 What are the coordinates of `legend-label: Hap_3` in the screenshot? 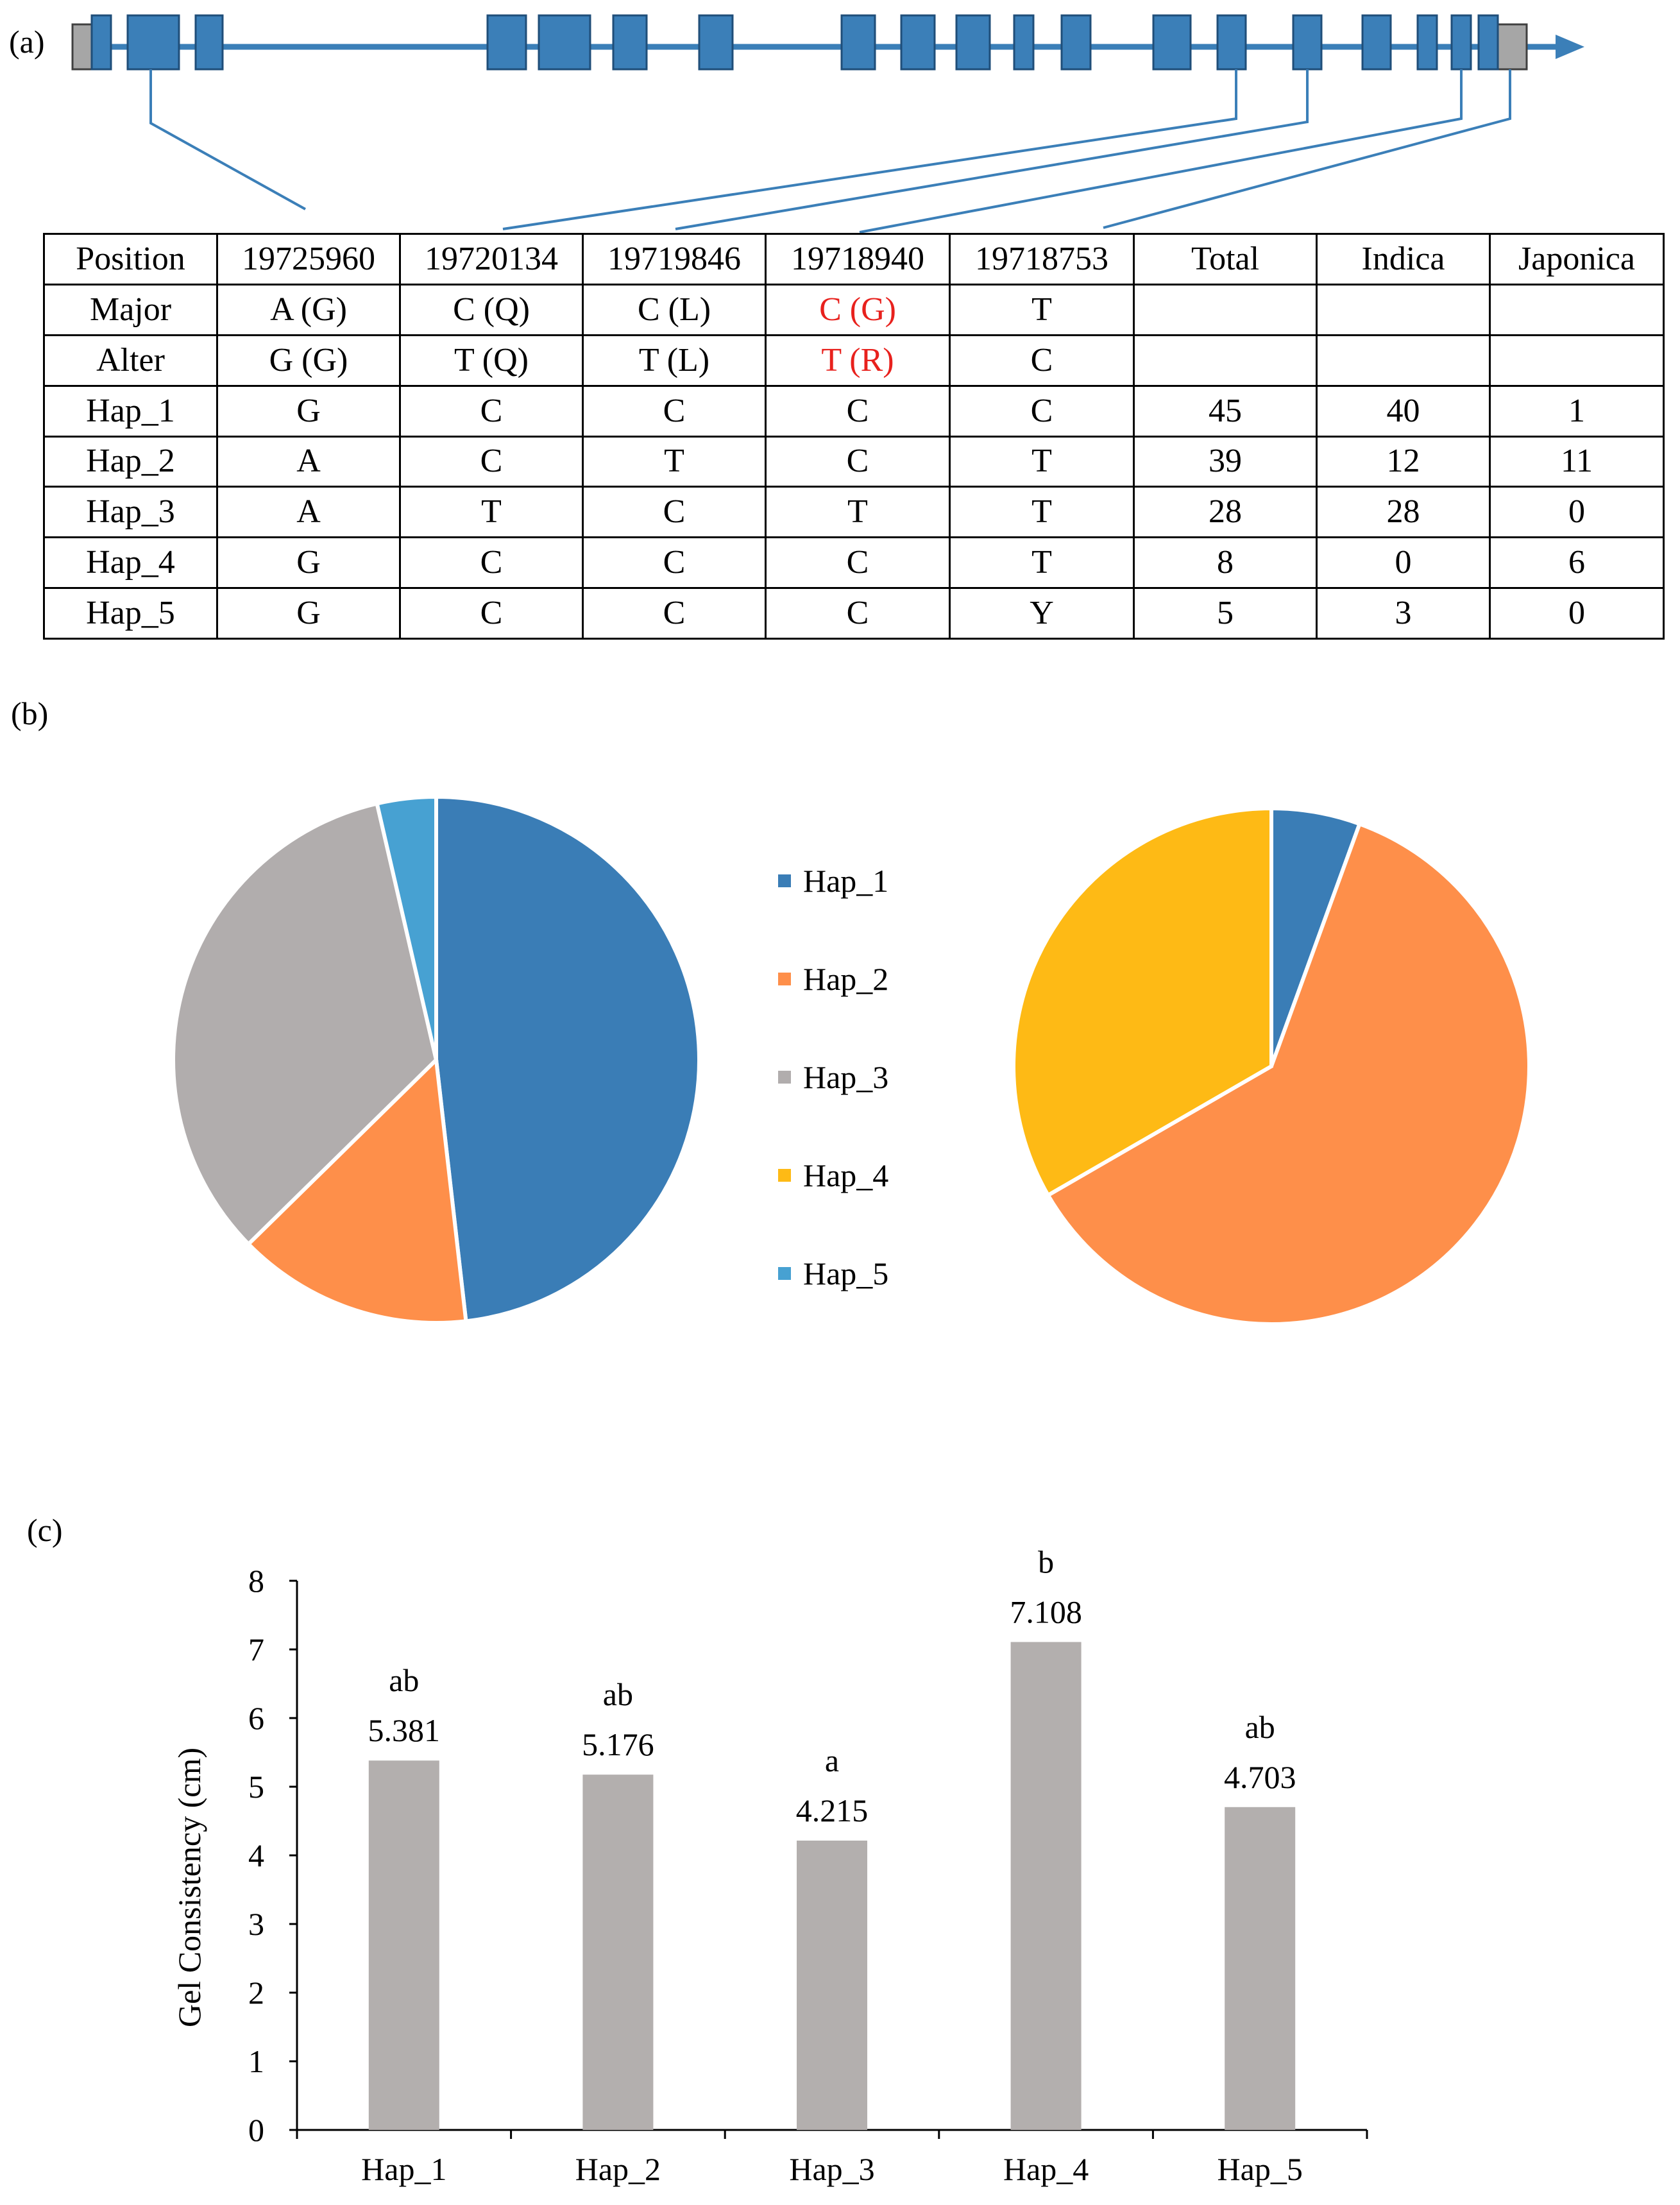 It's located at (846, 1077).